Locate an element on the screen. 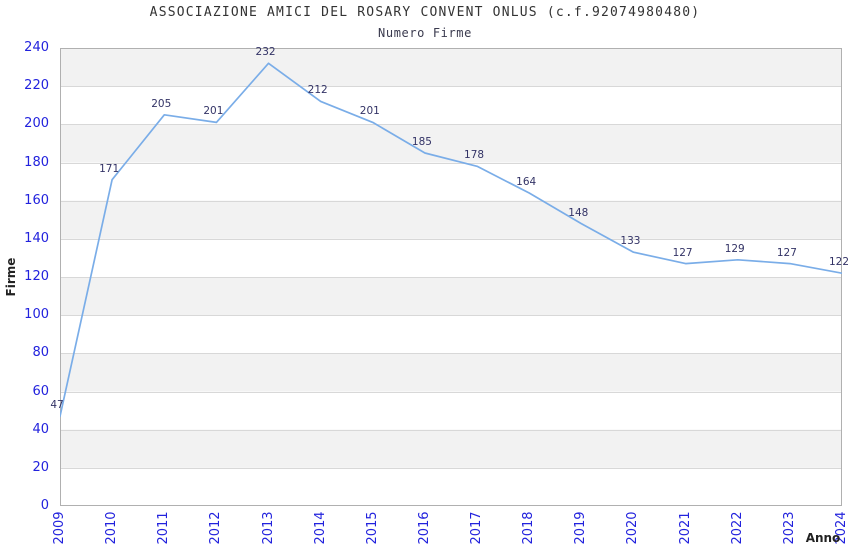  x-tick-label: 2019 is located at coordinates (581, 528).